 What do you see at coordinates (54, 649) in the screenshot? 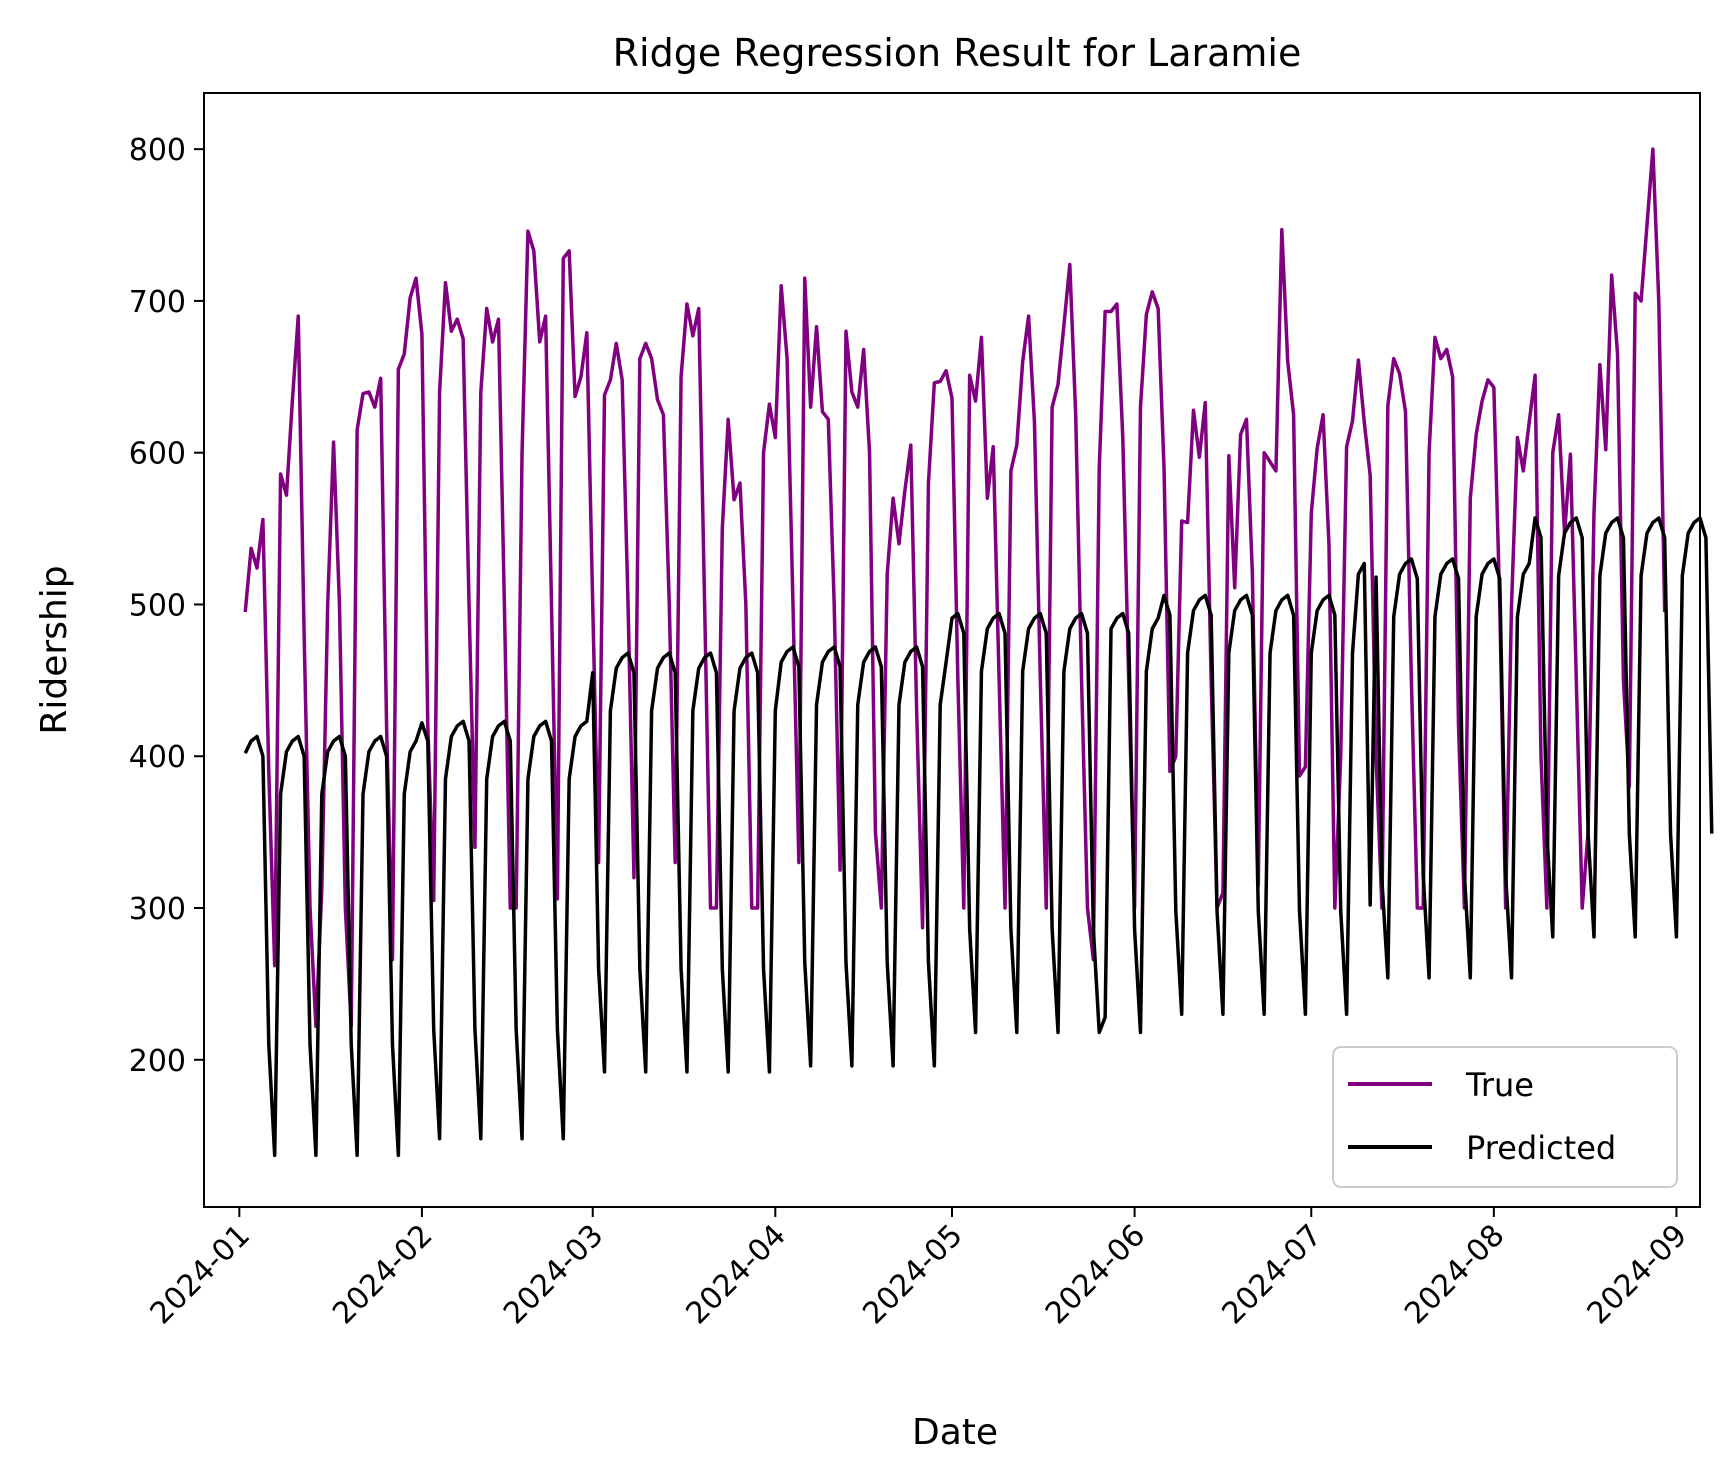
I see `y-axis-label: Ridership` at bounding box center [54, 649].